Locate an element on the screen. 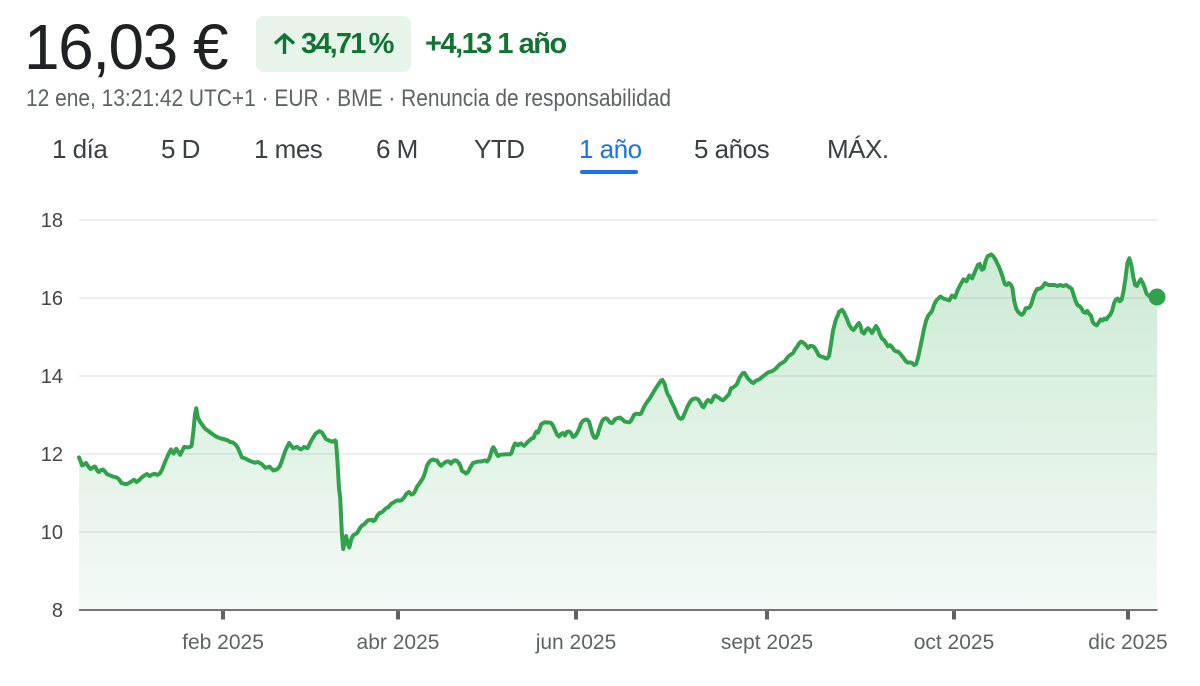 Image resolution: width=1200 pixels, height=686 pixels. svg-text: 16 is located at coordinates (52, 299).